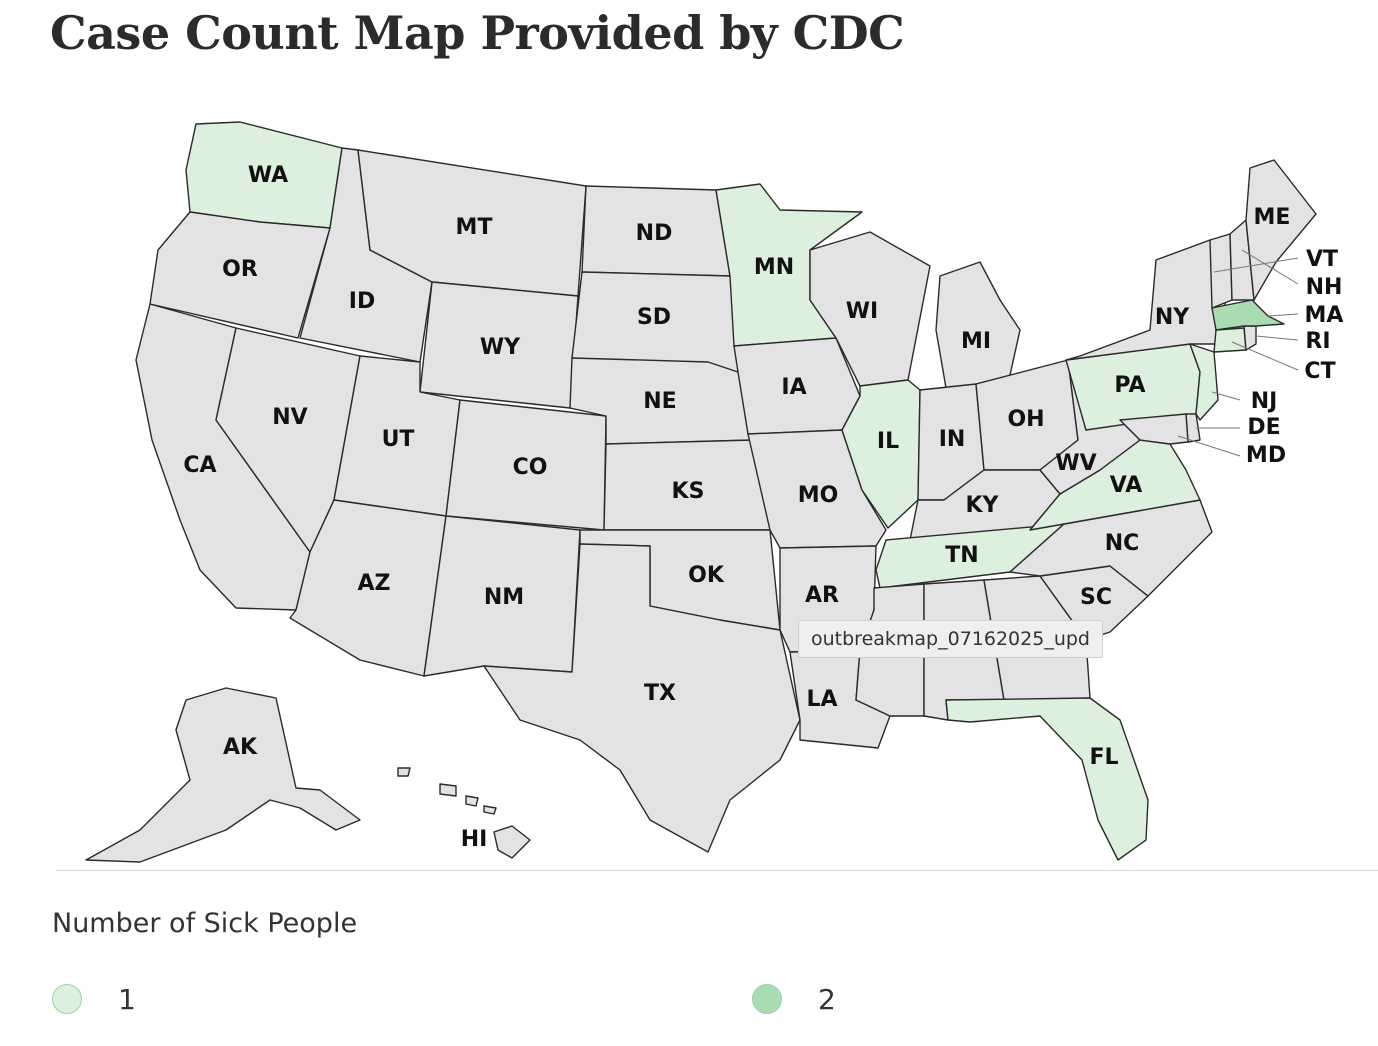 This screenshot has height=1046, width=1378. Describe the element at coordinates (1248, 315) in the screenshot. I see `state-ma` at that location.